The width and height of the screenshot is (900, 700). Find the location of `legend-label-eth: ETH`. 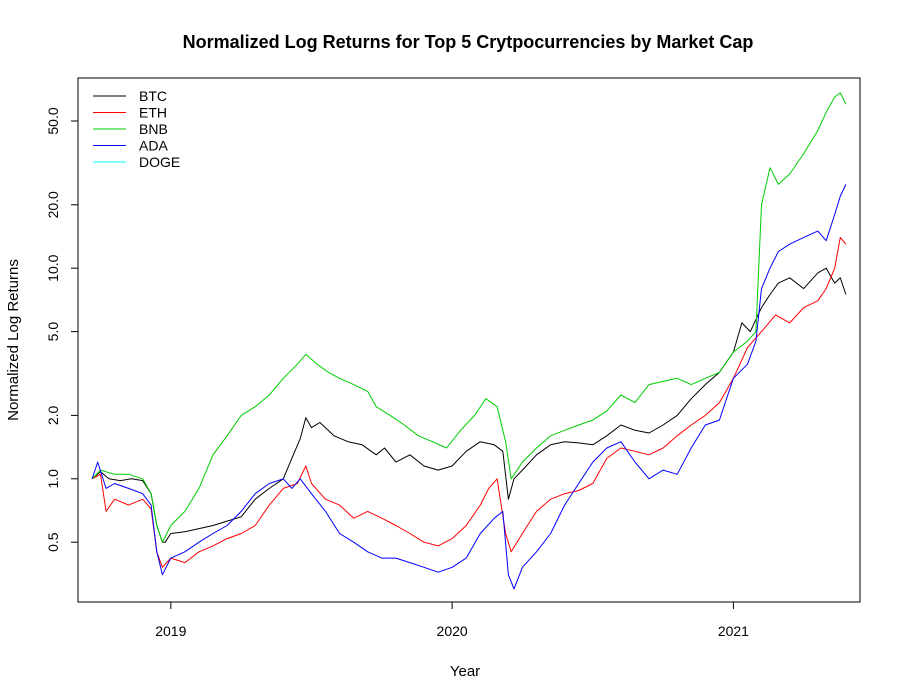

legend-label-eth: ETH is located at coordinates (153, 113).